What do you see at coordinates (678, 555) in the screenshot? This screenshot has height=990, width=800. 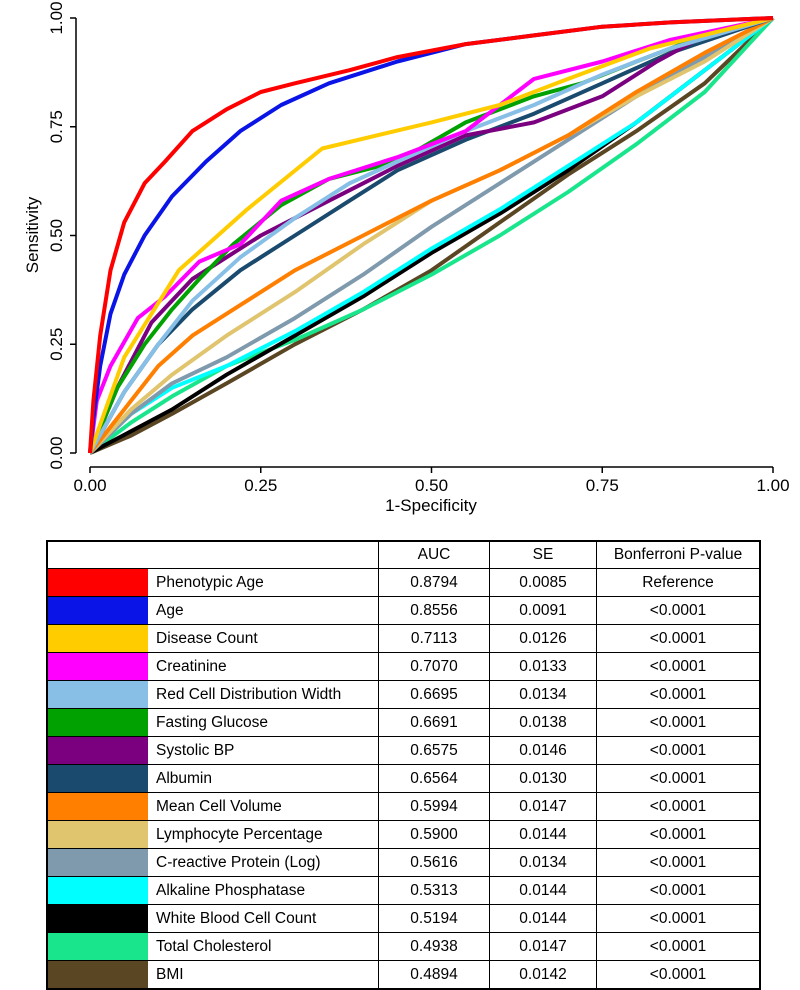 I see `legend-header-pvalue: Bonferroni P-value` at bounding box center [678, 555].